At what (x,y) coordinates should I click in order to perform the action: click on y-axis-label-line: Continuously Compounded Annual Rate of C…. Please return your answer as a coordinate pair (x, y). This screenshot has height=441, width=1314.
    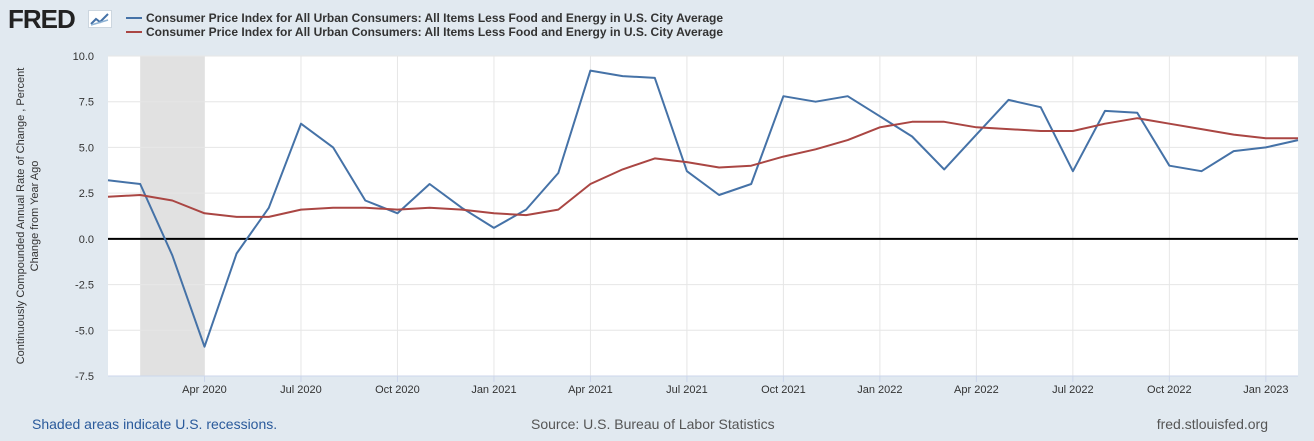
    Looking at the image, I should click on (21, 216).